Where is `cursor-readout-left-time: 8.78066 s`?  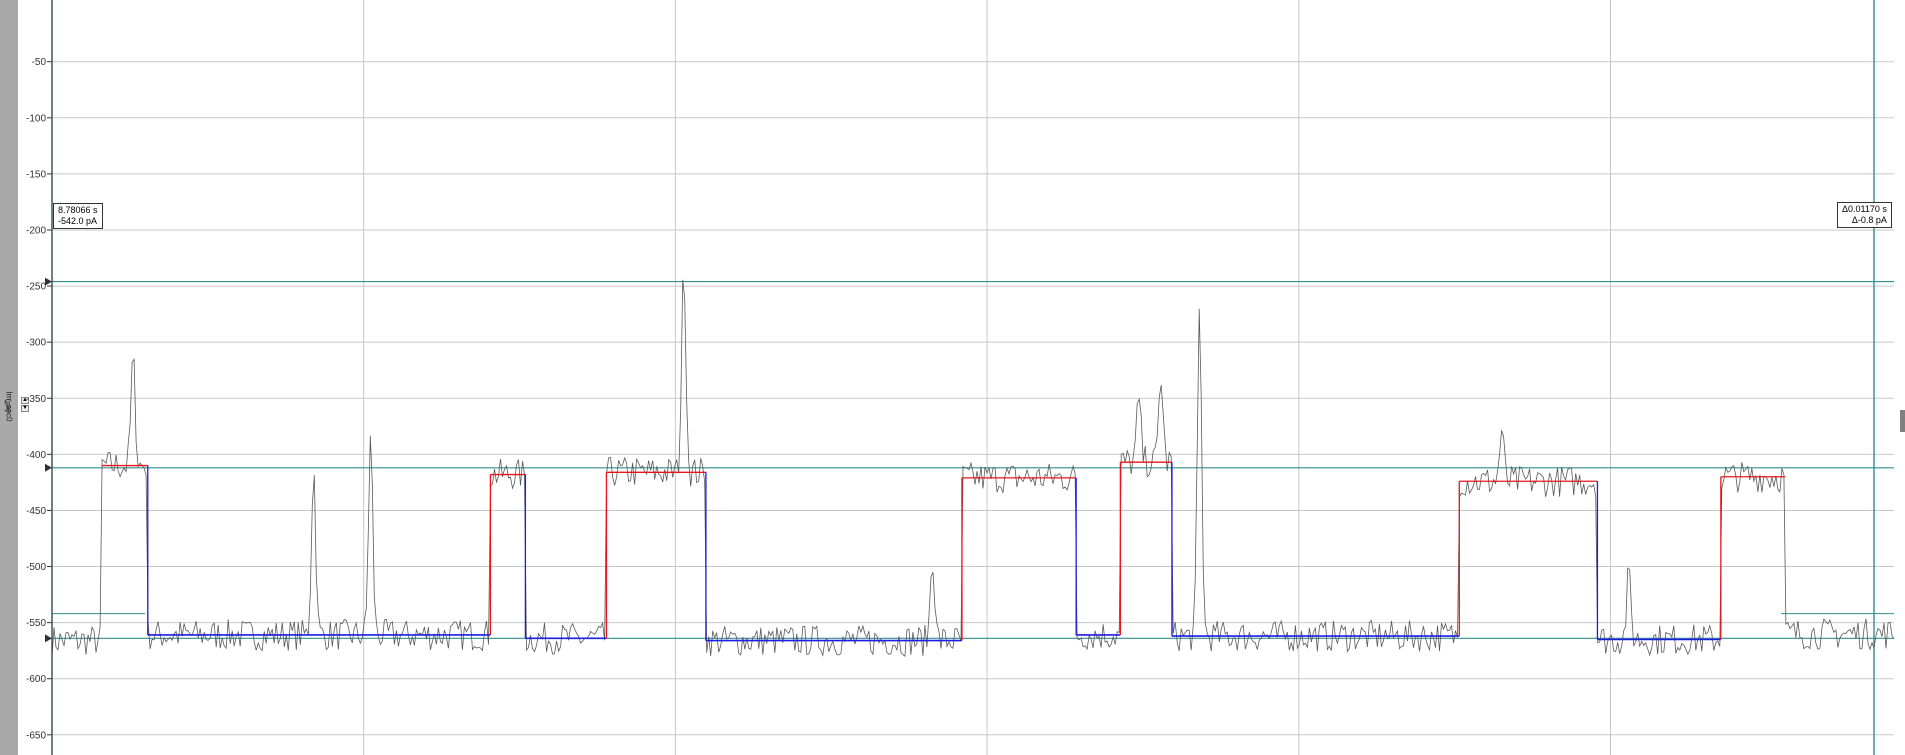 cursor-readout-left-time: 8.78066 s is located at coordinates (78, 210).